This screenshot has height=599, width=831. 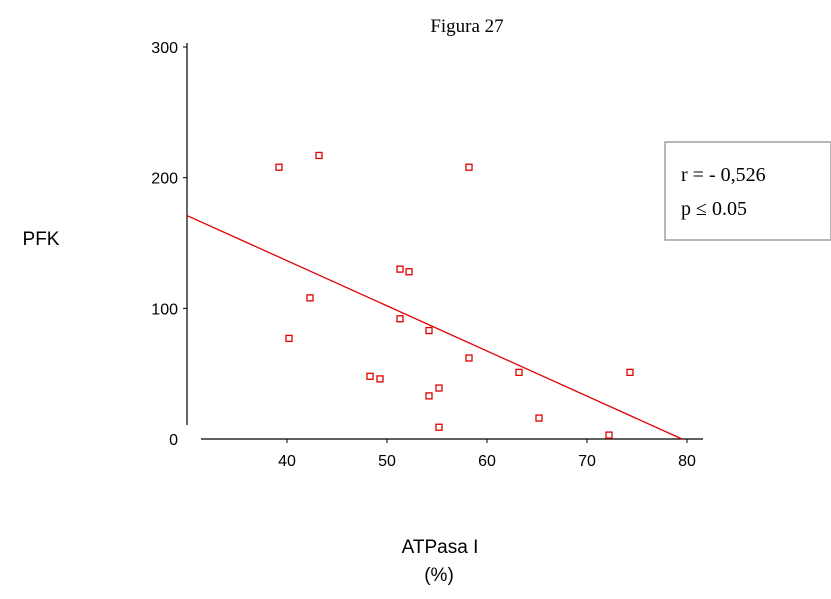 What do you see at coordinates (723, 175) in the screenshot?
I see `stats-r-value: r = - 0,526` at bounding box center [723, 175].